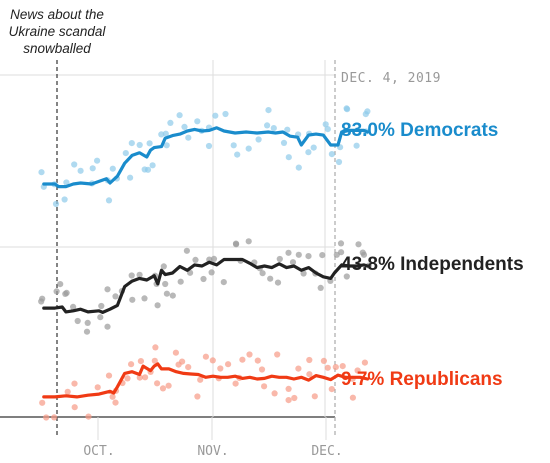 The height and width of the screenshot is (463, 550). Describe the element at coordinates (212, 451) in the screenshot. I see `x-tick-nov: NOV.` at that location.